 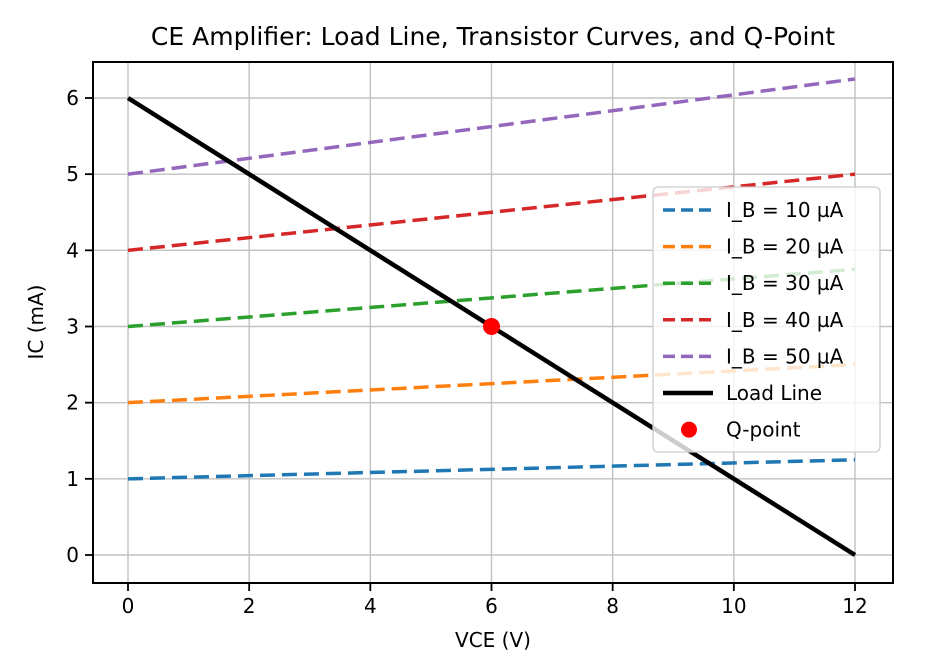 What do you see at coordinates (785, 356) in the screenshot?
I see `legend-label-ib-50: I_B = 50 µA` at bounding box center [785, 356].